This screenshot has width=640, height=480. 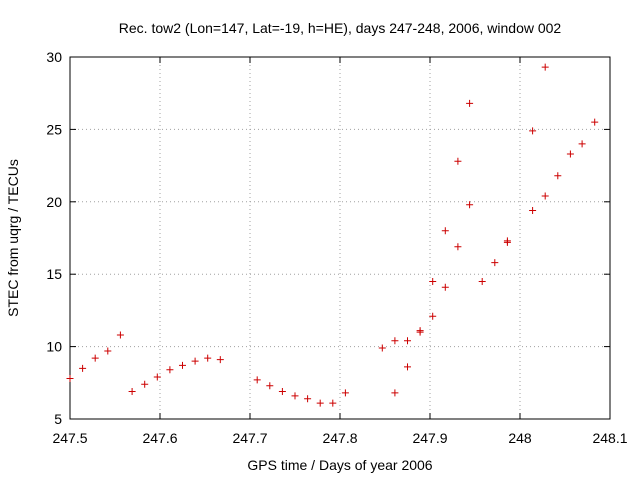 I want to click on y-tick-label: 20, so click(x=54, y=202).